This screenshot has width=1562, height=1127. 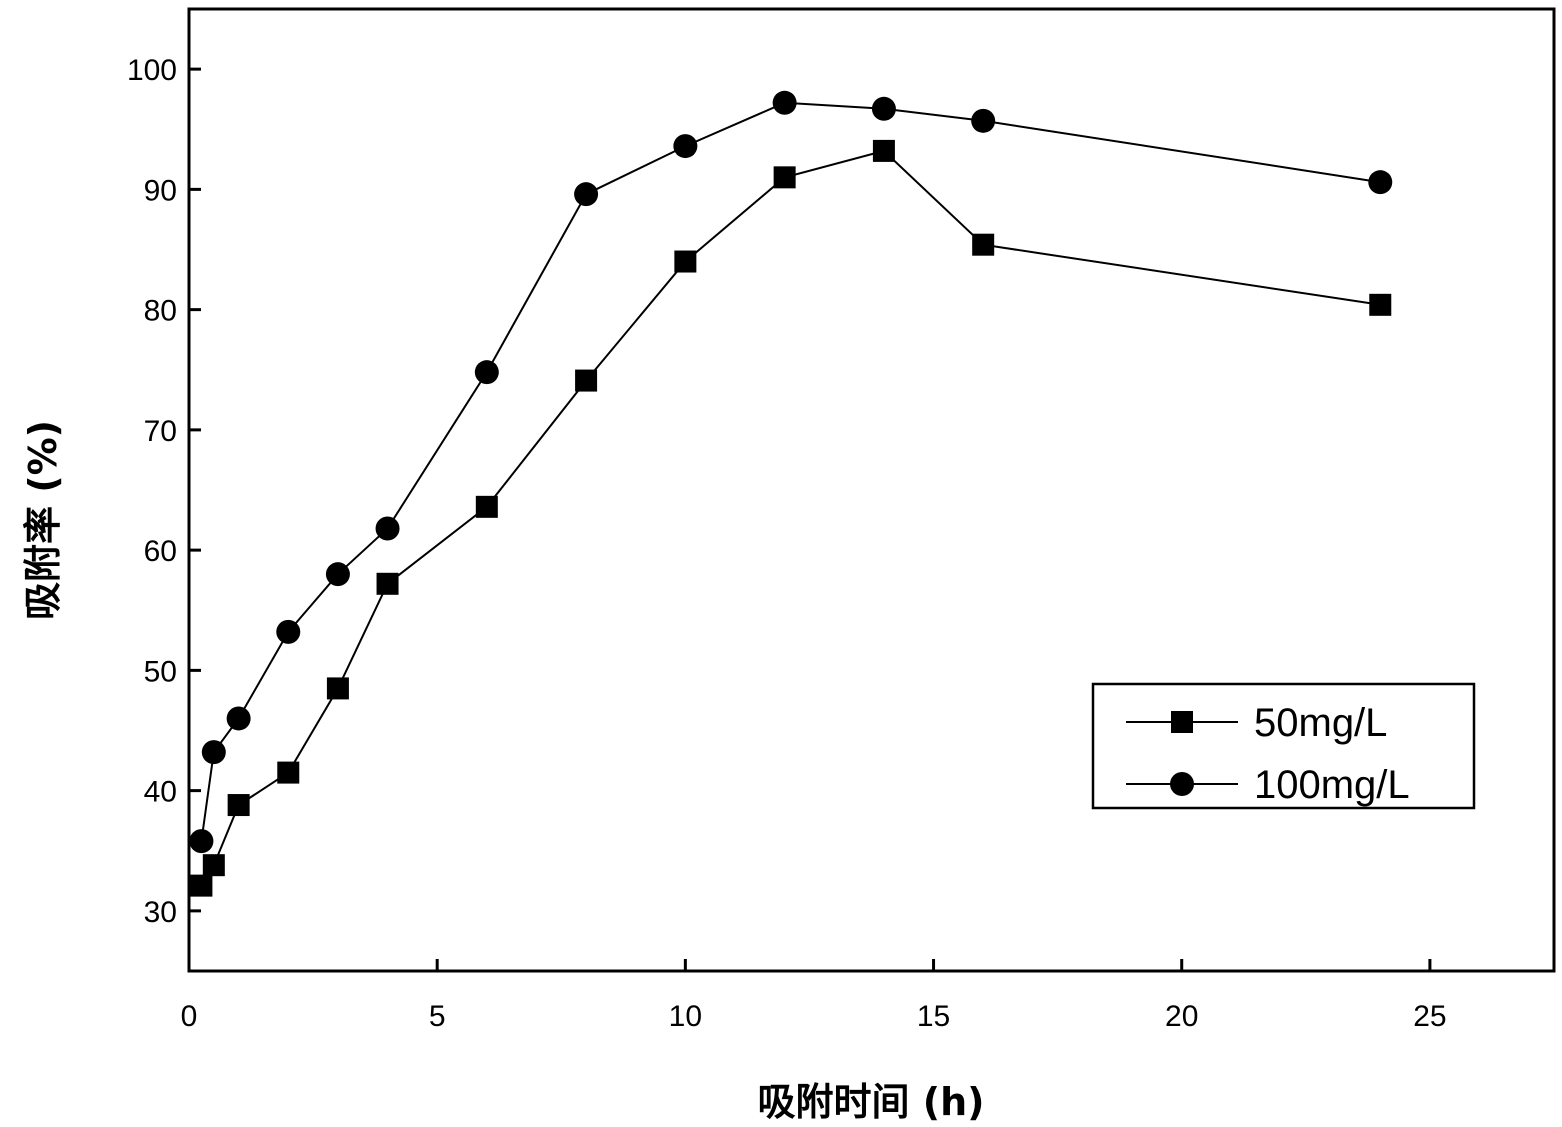 I want to click on x-tick-label: 15, so click(x=933, y=1016).